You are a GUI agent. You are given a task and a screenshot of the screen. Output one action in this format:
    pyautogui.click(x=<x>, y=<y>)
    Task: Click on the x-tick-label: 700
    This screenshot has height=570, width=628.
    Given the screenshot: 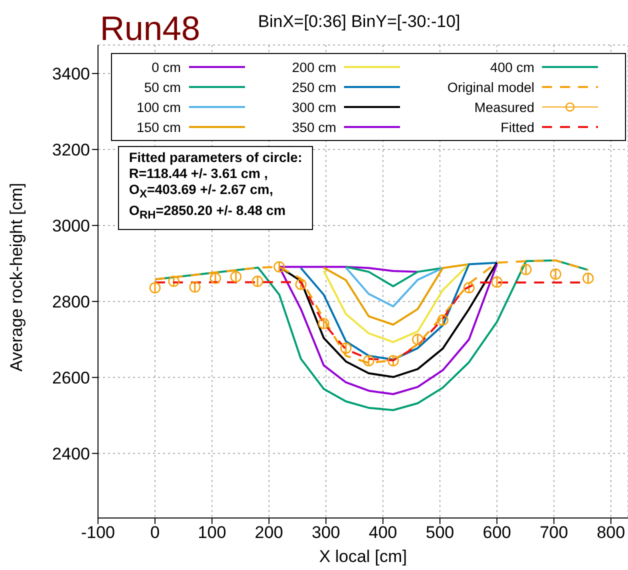 What is the action you would take?
    pyautogui.click(x=554, y=532)
    